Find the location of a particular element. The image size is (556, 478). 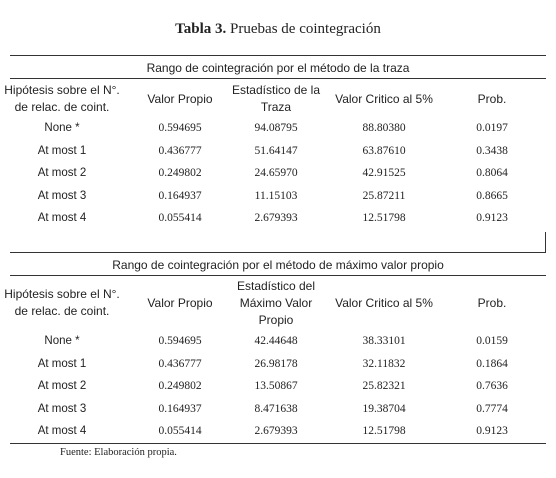

cell: 13.50867 is located at coordinates (276, 386).